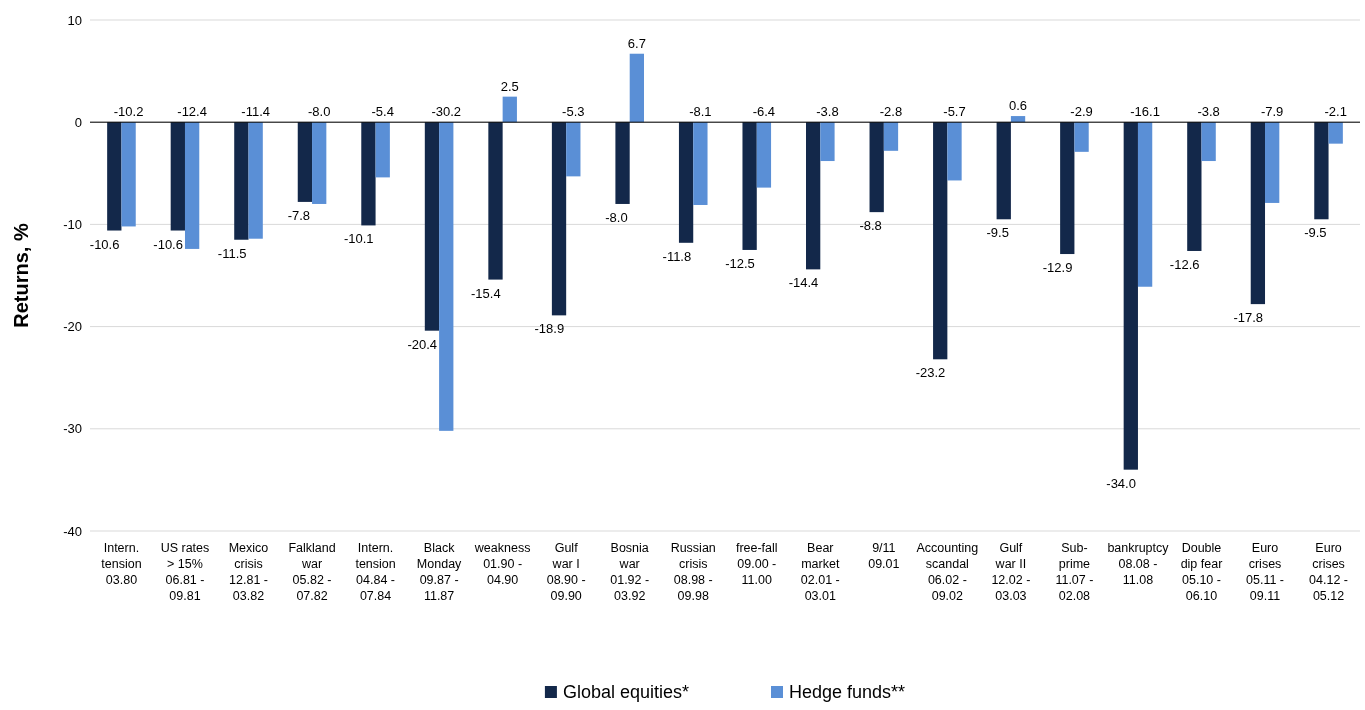 This screenshot has height=710, width=1365. I want to click on x-tick-label: Black Monday 09.87 - 11.87, so click(439, 572).